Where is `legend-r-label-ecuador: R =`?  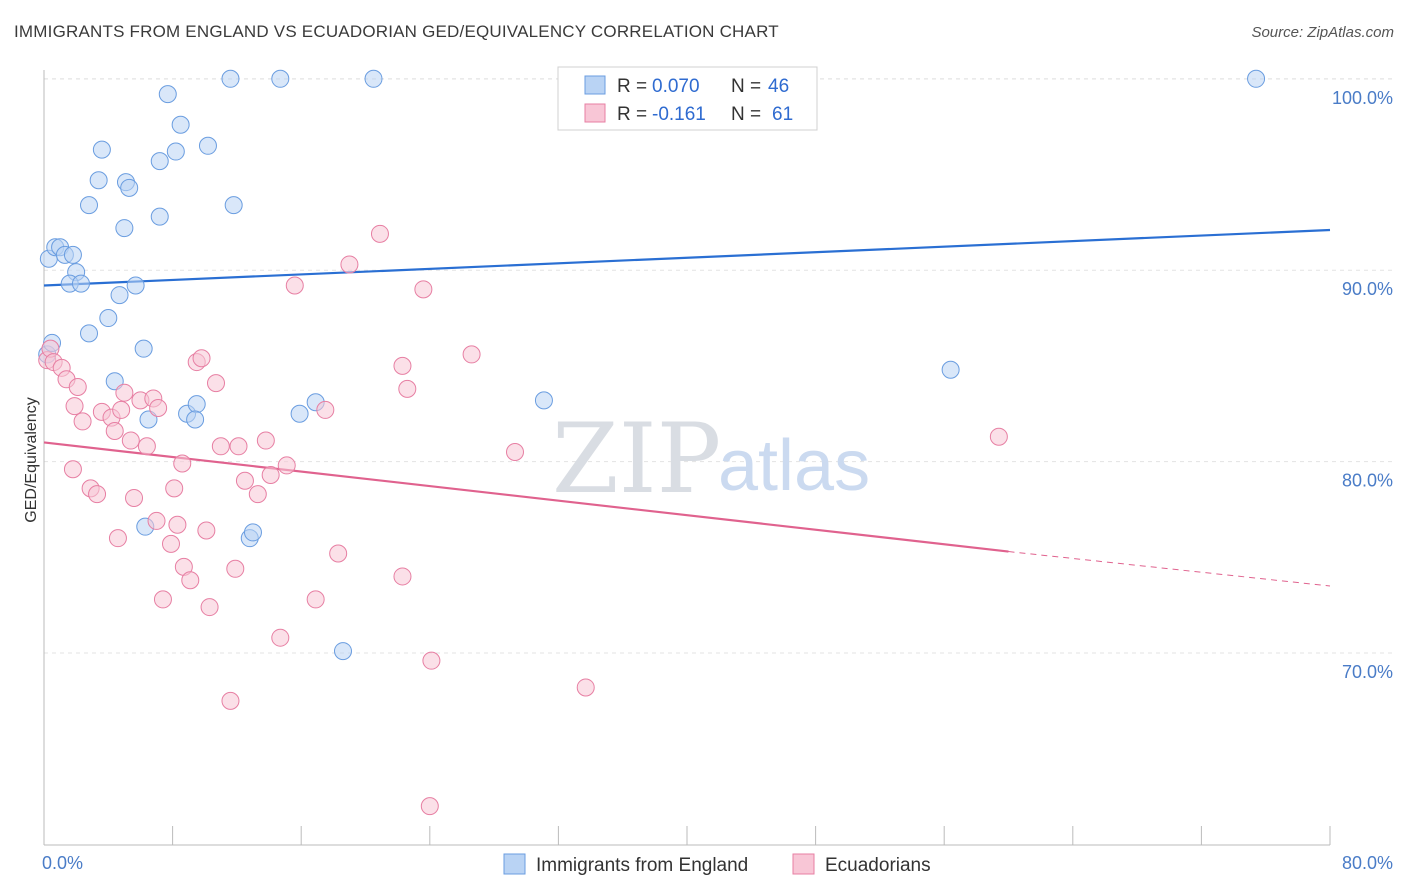 legend-r-label-ecuador: R = is located at coordinates (632, 114).